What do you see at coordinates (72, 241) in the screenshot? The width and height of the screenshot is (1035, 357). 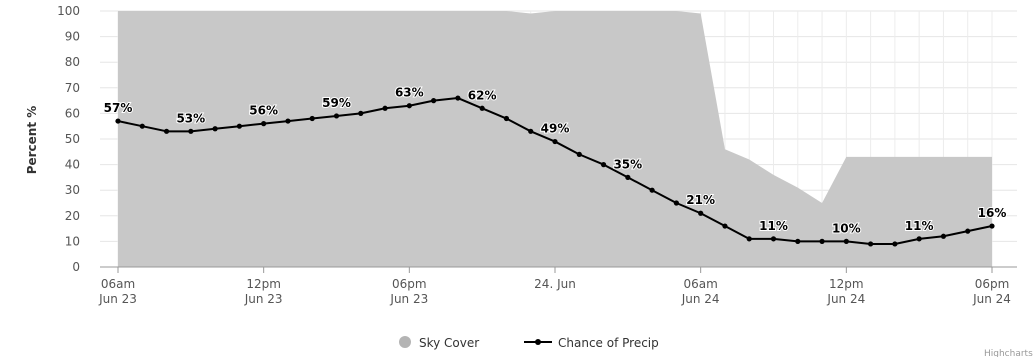 I see `y-tick-label: 10` at bounding box center [72, 241].